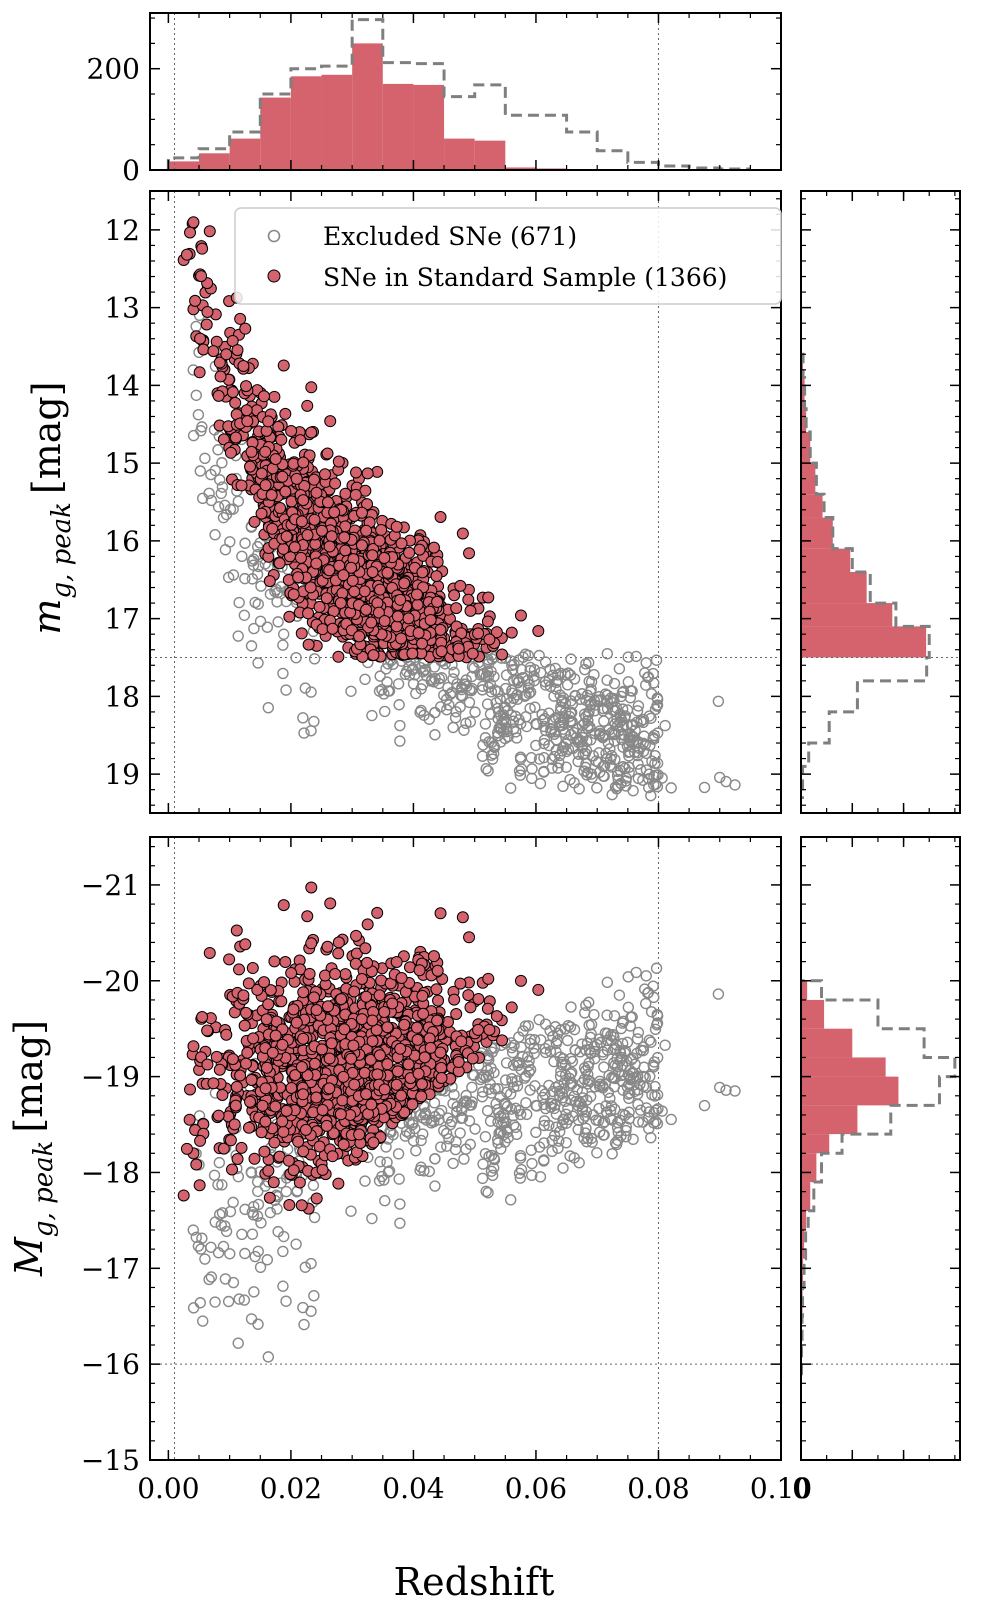 Image resolution: width=997 pixels, height=1608 pixels. I want to click on legend-excluded-label: Excluded SNe (671), so click(450, 236).